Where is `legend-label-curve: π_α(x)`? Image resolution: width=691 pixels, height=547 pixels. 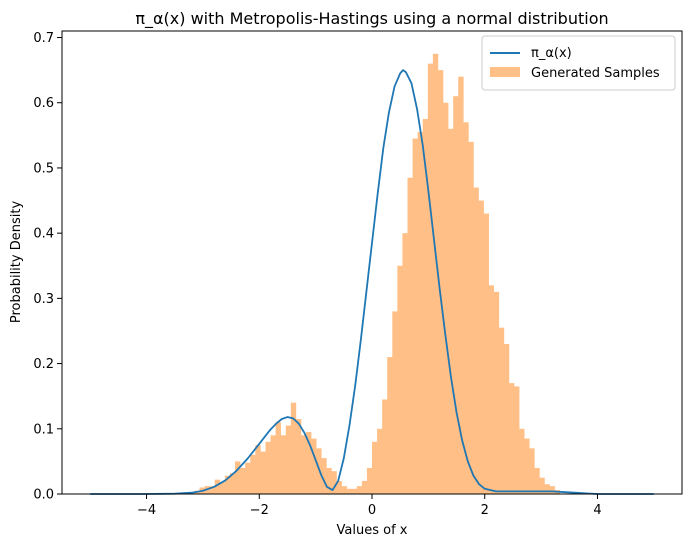 legend-label-curve: π_α(x) is located at coordinates (551, 53).